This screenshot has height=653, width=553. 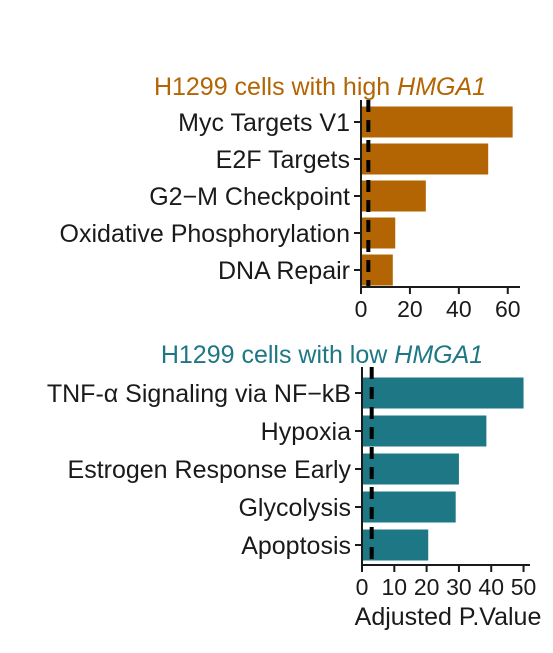 What do you see at coordinates (275, 87) in the screenshot?
I see `chart-title-text: H1299 cells with high` at bounding box center [275, 87].